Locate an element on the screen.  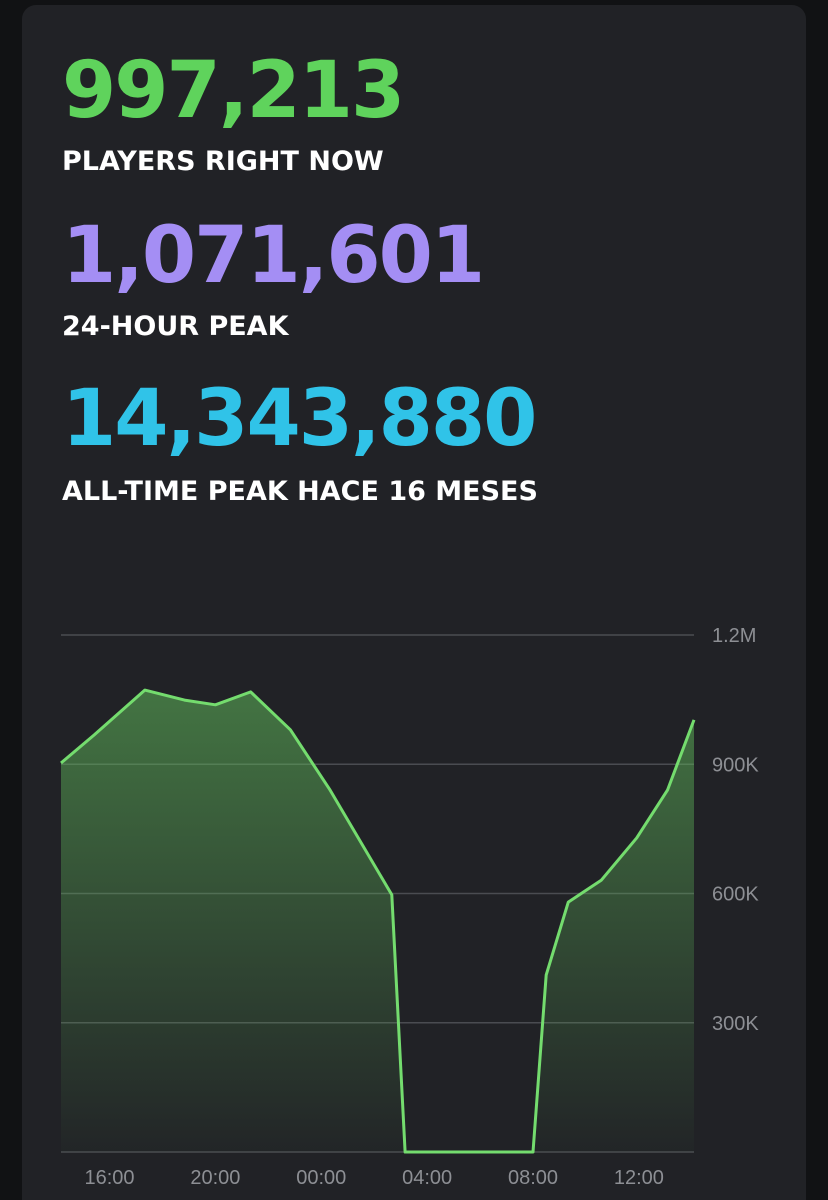
y-tick-label: 600K is located at coordinates (735, 895).